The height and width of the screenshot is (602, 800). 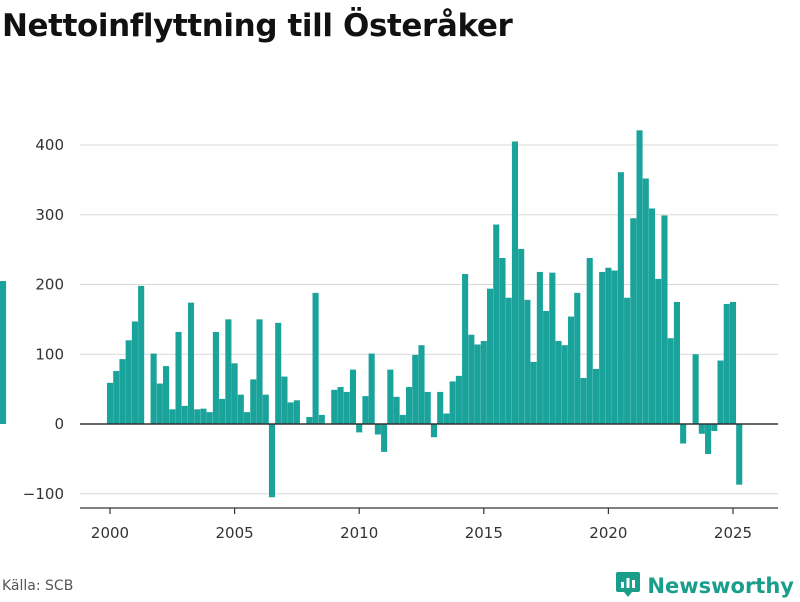 What do you see at coordinates (257, 26) in the screenshot?
I see `chart-title: Nettoinflyttning till Österåker` at bounding box center [257, 26].